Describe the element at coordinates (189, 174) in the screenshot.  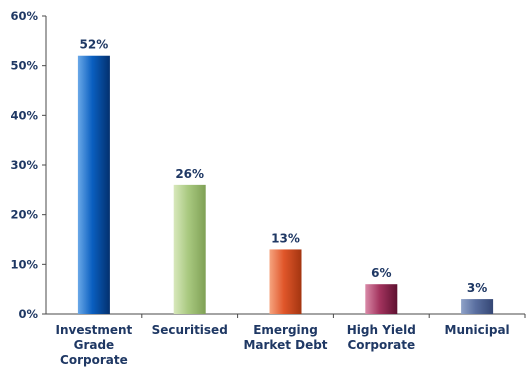
I see `data-label: 26%` at that location.